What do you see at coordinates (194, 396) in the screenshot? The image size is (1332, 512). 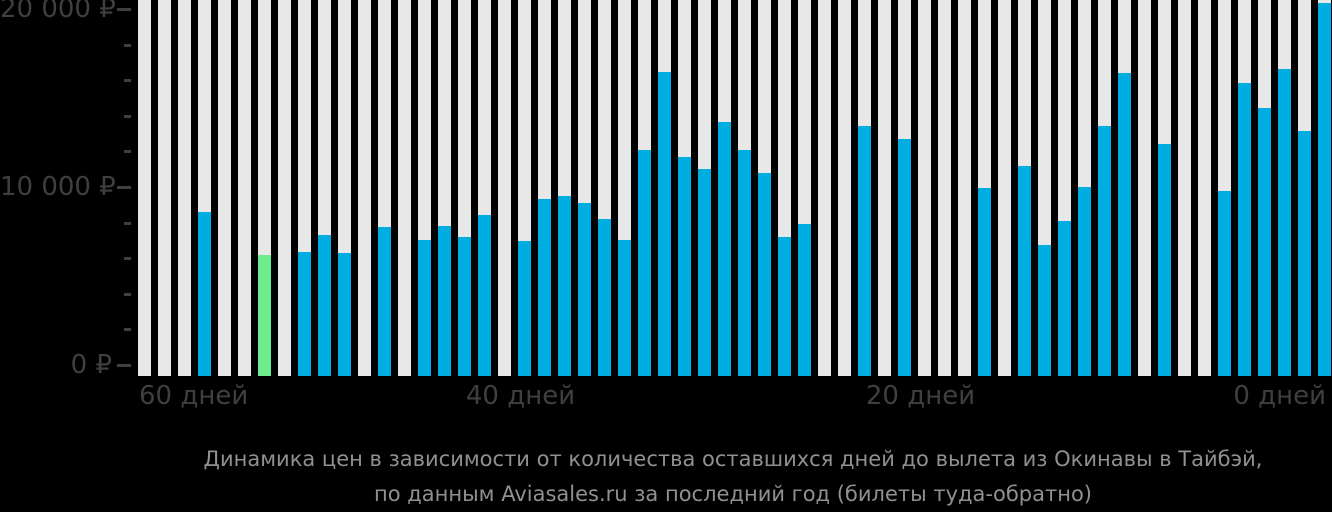 I see `x-tick-label-60-days: 60 дней` at bounding box center [194, 396].